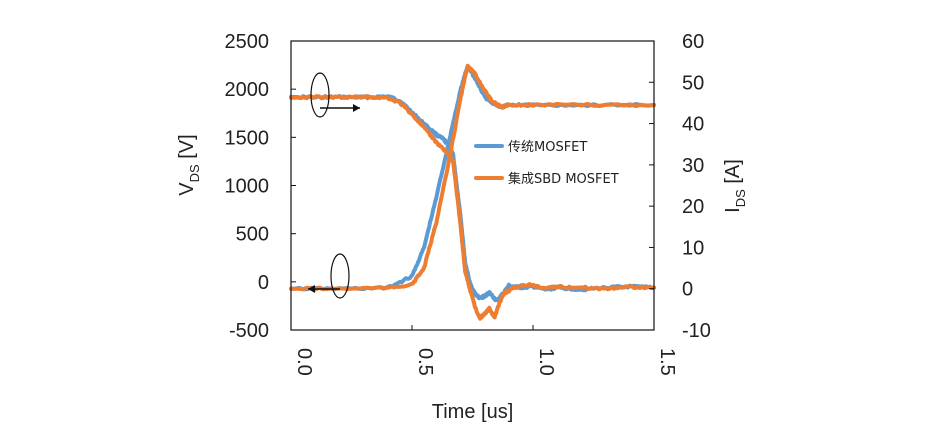 This screenshot has width=934, height=440. What do you see at coordinates (335, 95) in the screenshot?
I see `left-axis-indicator` at bounding box center [335, 95].